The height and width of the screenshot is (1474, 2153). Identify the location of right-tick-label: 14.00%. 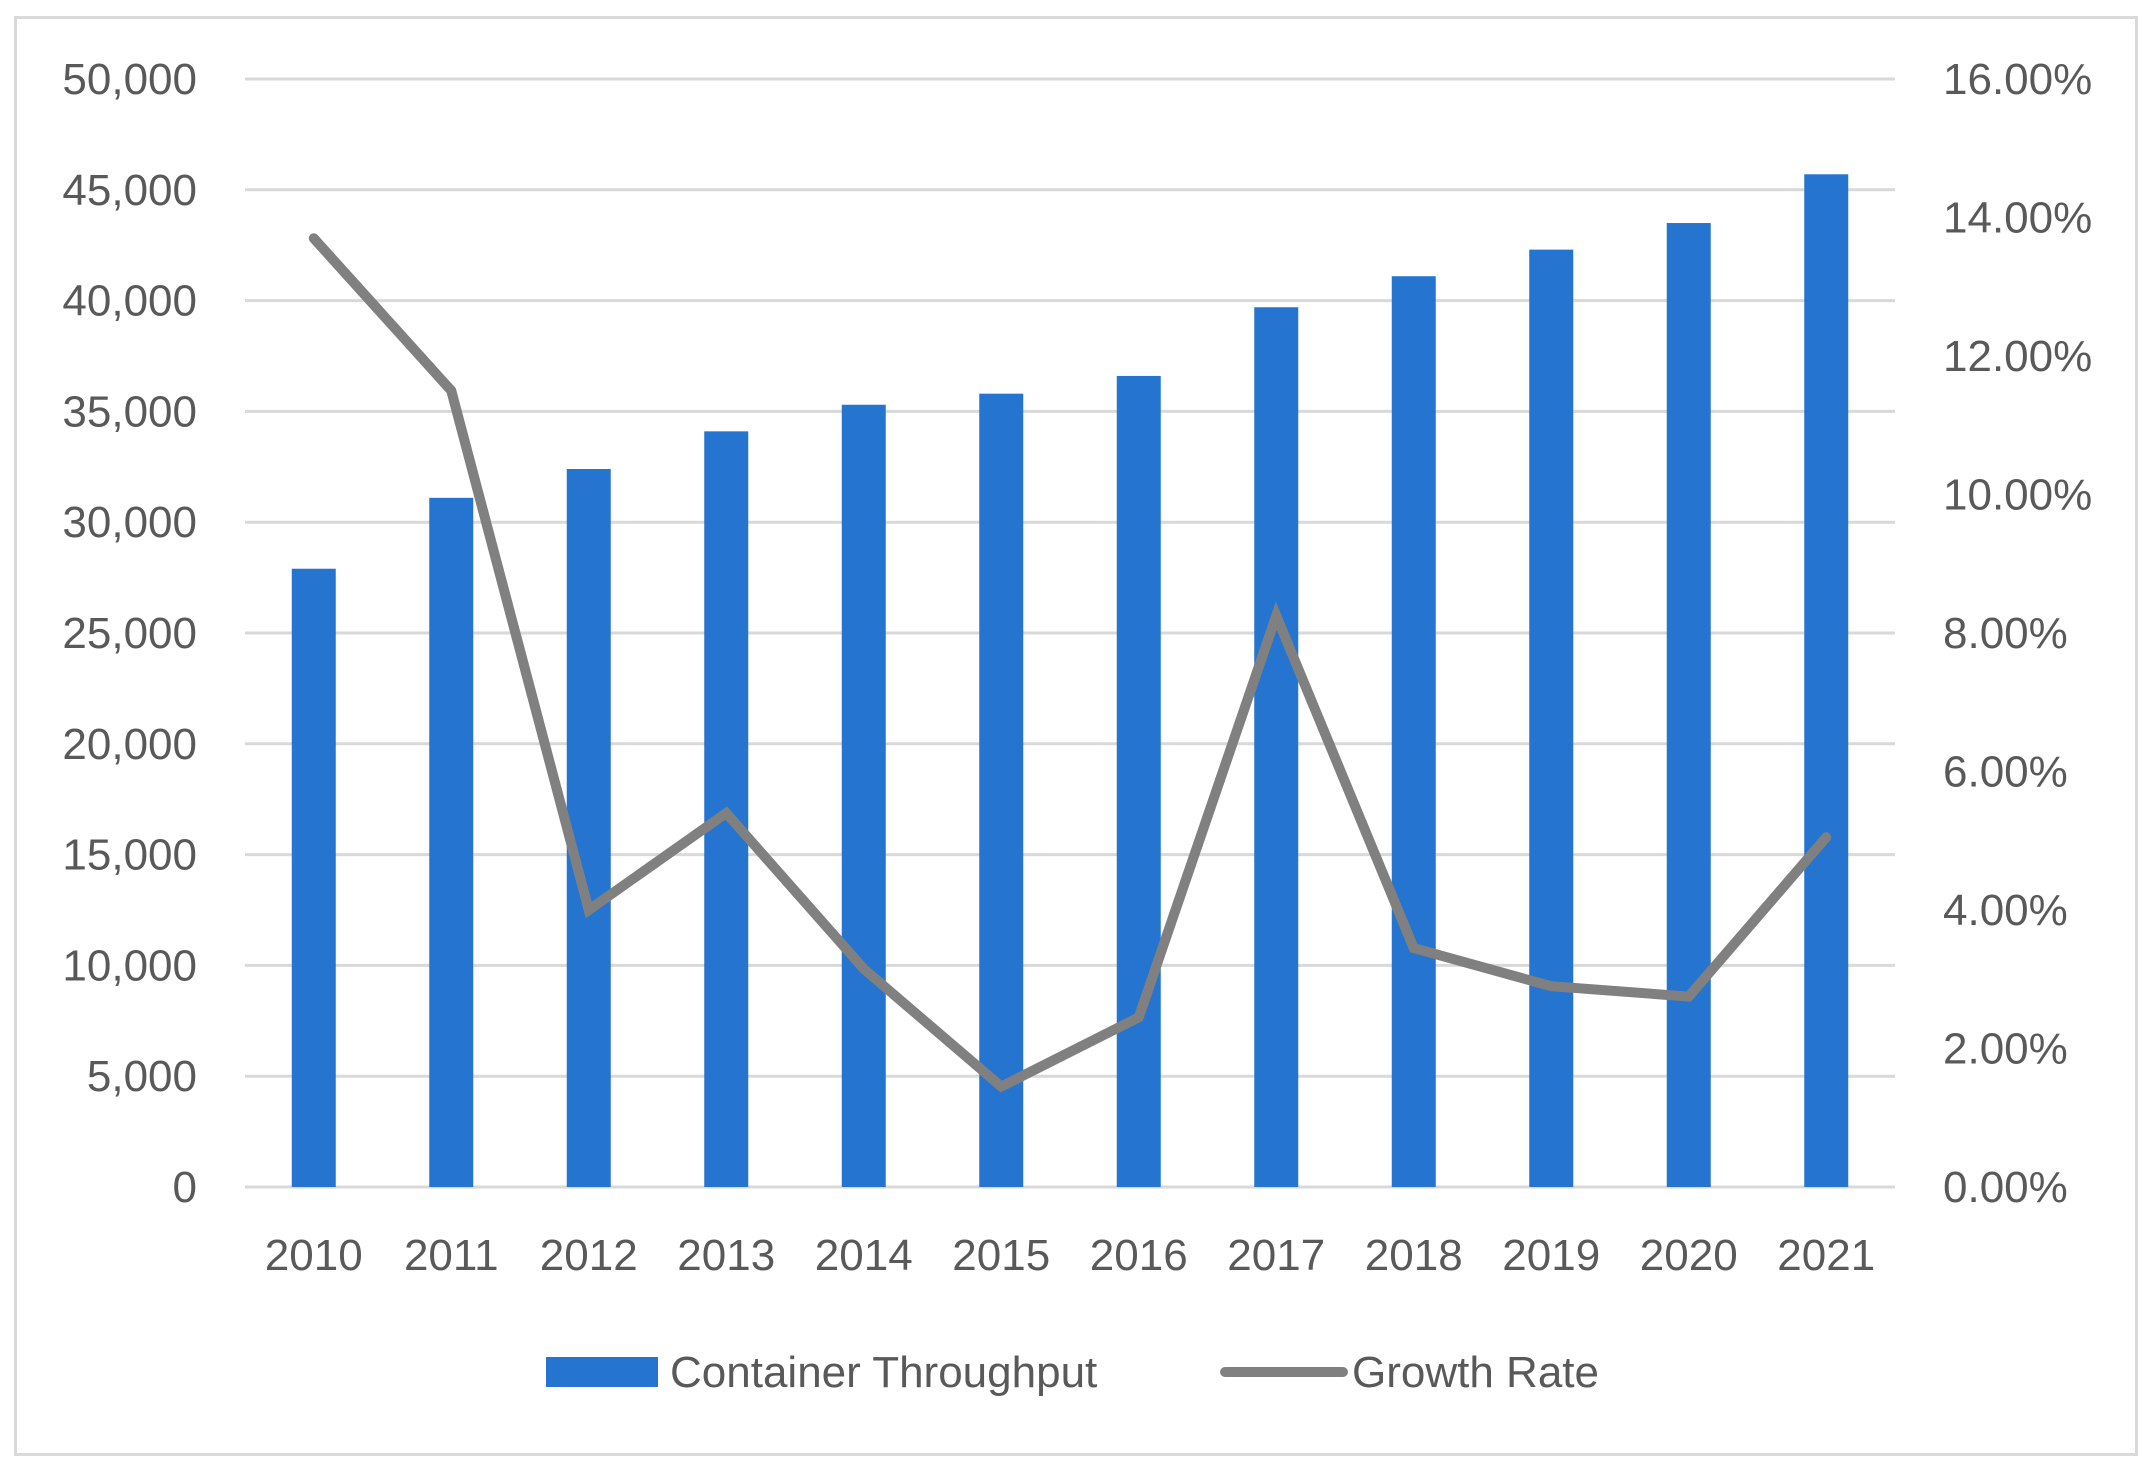
(2017, 218).